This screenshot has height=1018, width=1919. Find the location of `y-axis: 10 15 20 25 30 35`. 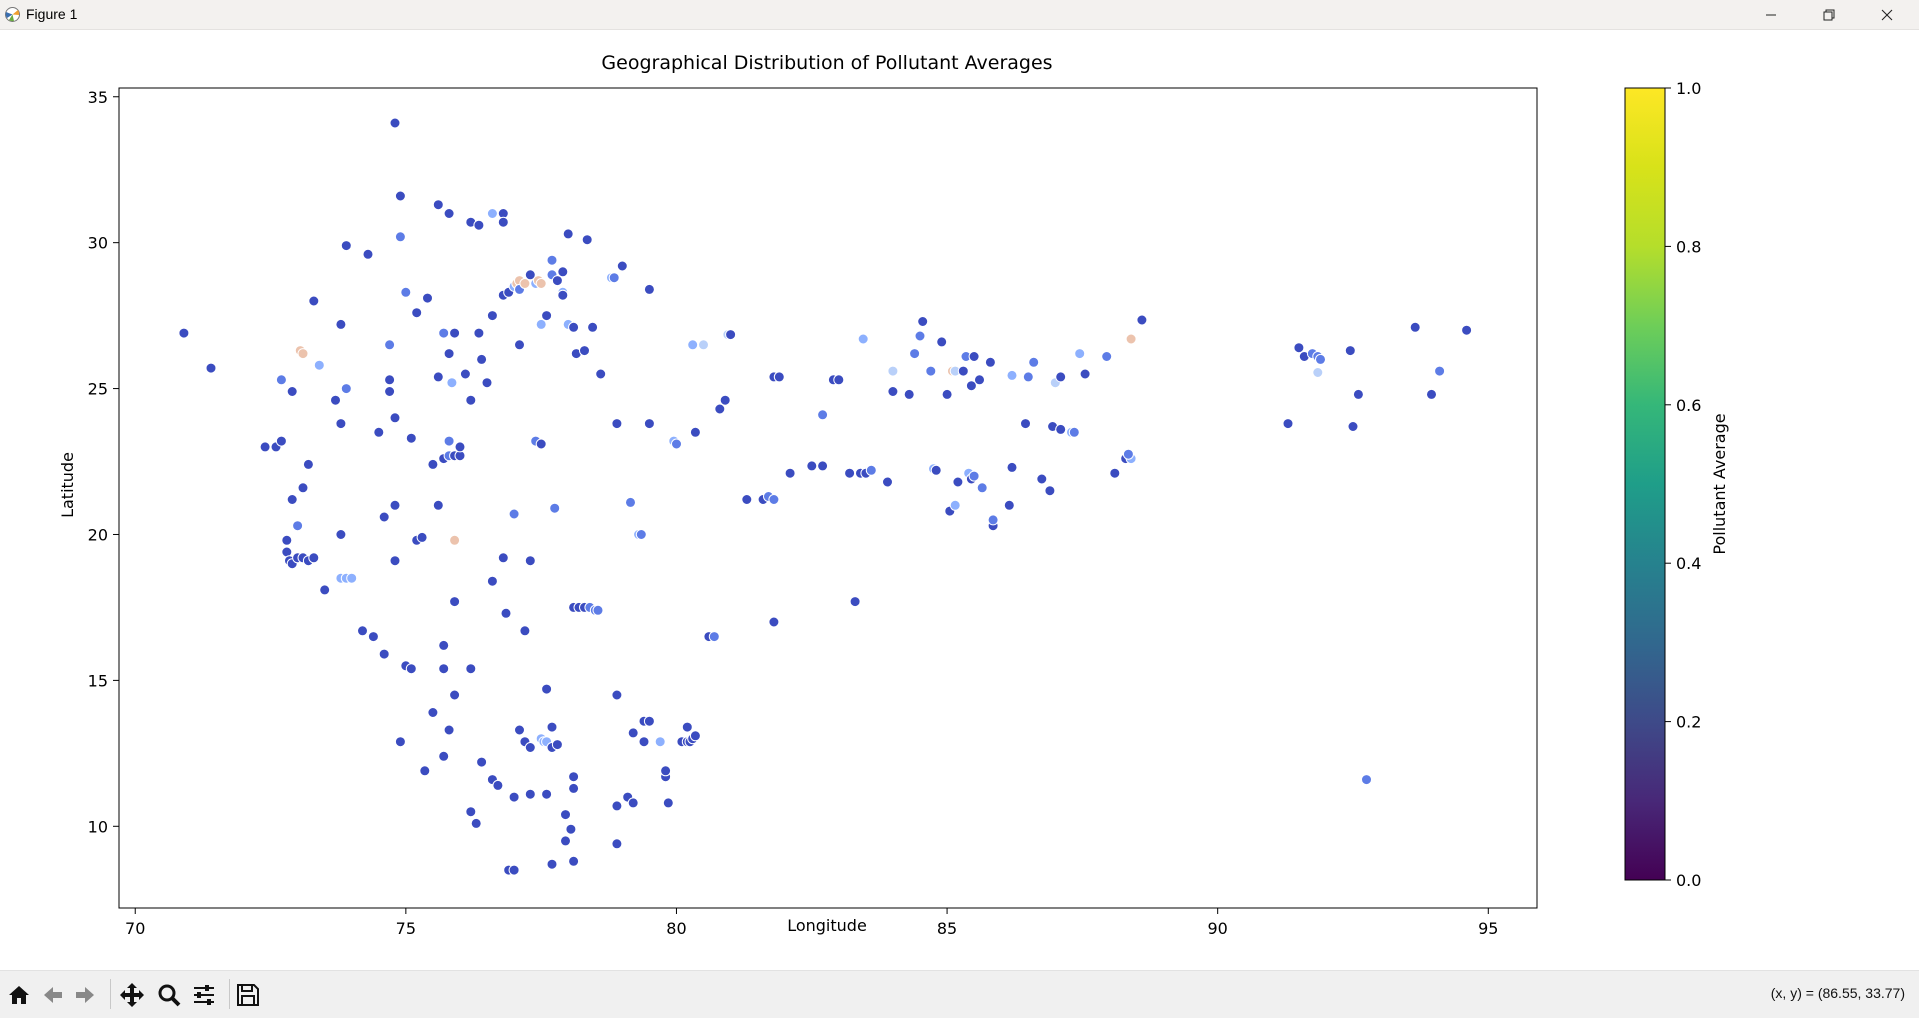

y-axis: 10 15 20 25 30 35 is located at coordinates (103, 462).